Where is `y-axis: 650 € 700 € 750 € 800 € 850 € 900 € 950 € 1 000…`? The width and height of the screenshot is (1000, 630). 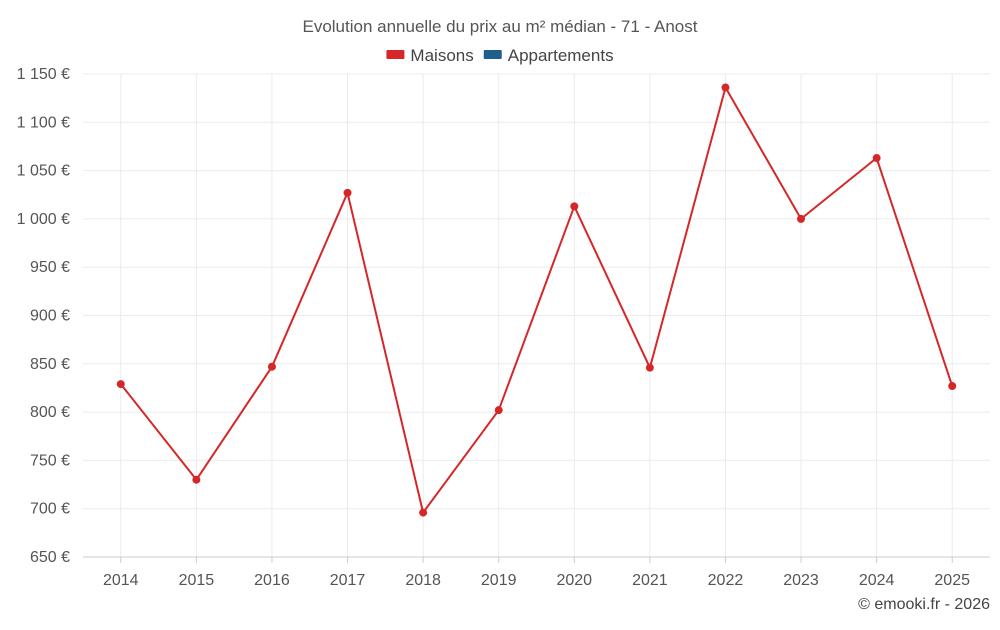 y-axis: 650 € 700 € 750 € 800 € 850 € 900 € 950 € 1 000… is located at coordinates (43, 316).